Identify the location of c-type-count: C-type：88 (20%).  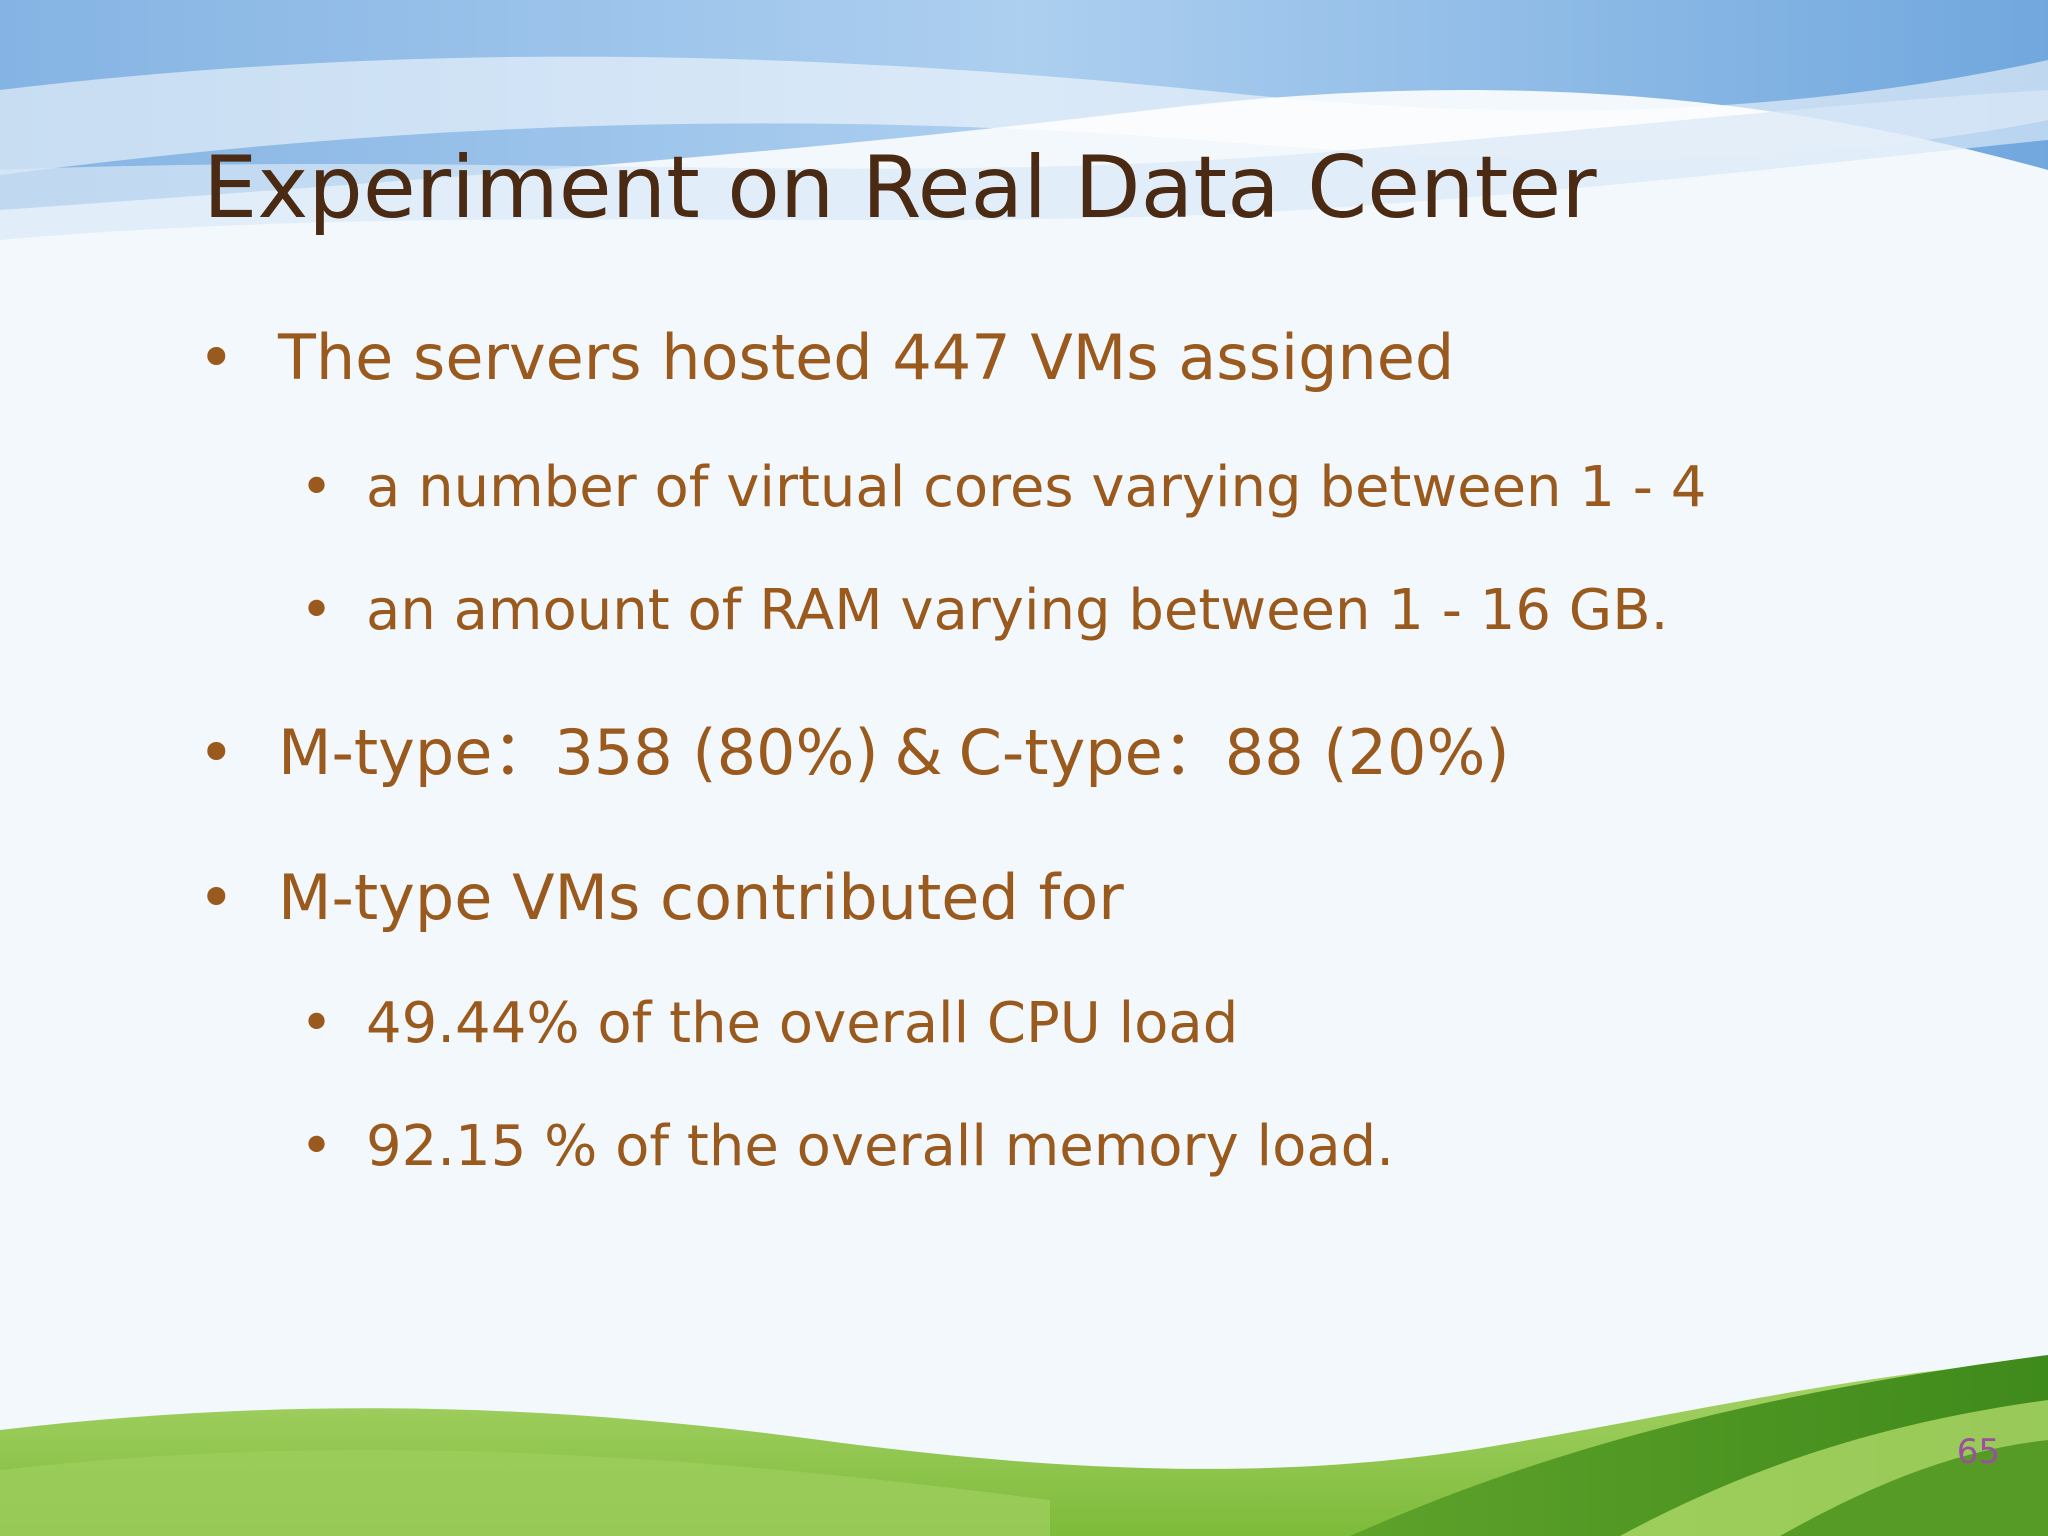
(1234, 752).